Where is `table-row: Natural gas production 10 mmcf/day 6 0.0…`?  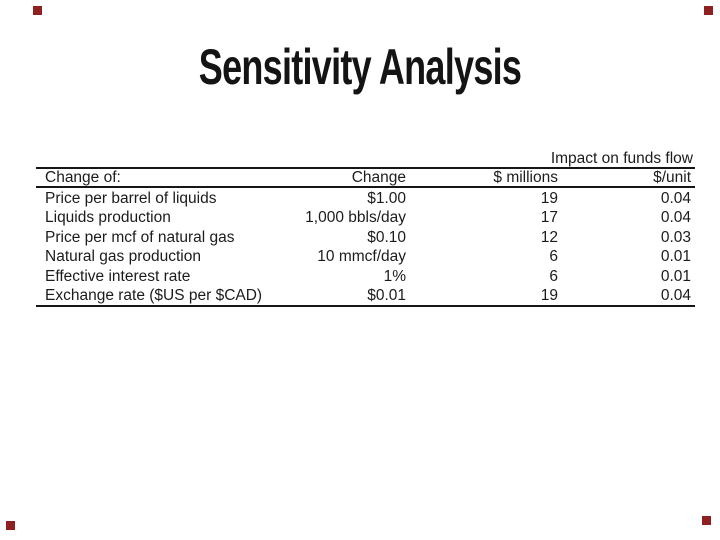 table-row: Natural gas production 10 mmcf/day 6 0.0… is located at coordinates (365, 256).